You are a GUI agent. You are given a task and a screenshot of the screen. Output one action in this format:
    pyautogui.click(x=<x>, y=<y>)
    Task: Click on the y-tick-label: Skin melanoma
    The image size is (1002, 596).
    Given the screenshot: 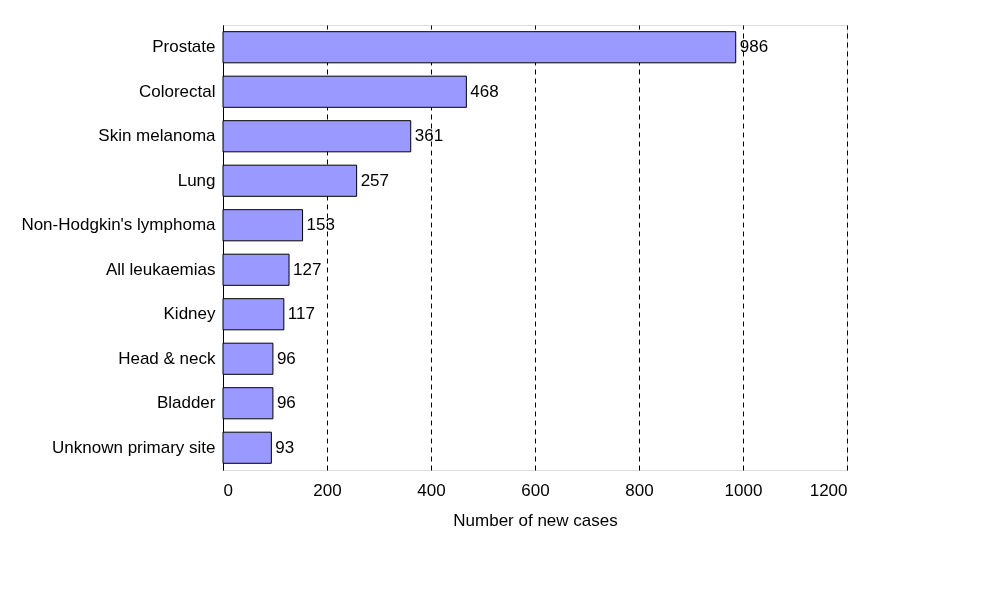 What is the action you would take?
    pyautogui.click(x=157, y=136)
    